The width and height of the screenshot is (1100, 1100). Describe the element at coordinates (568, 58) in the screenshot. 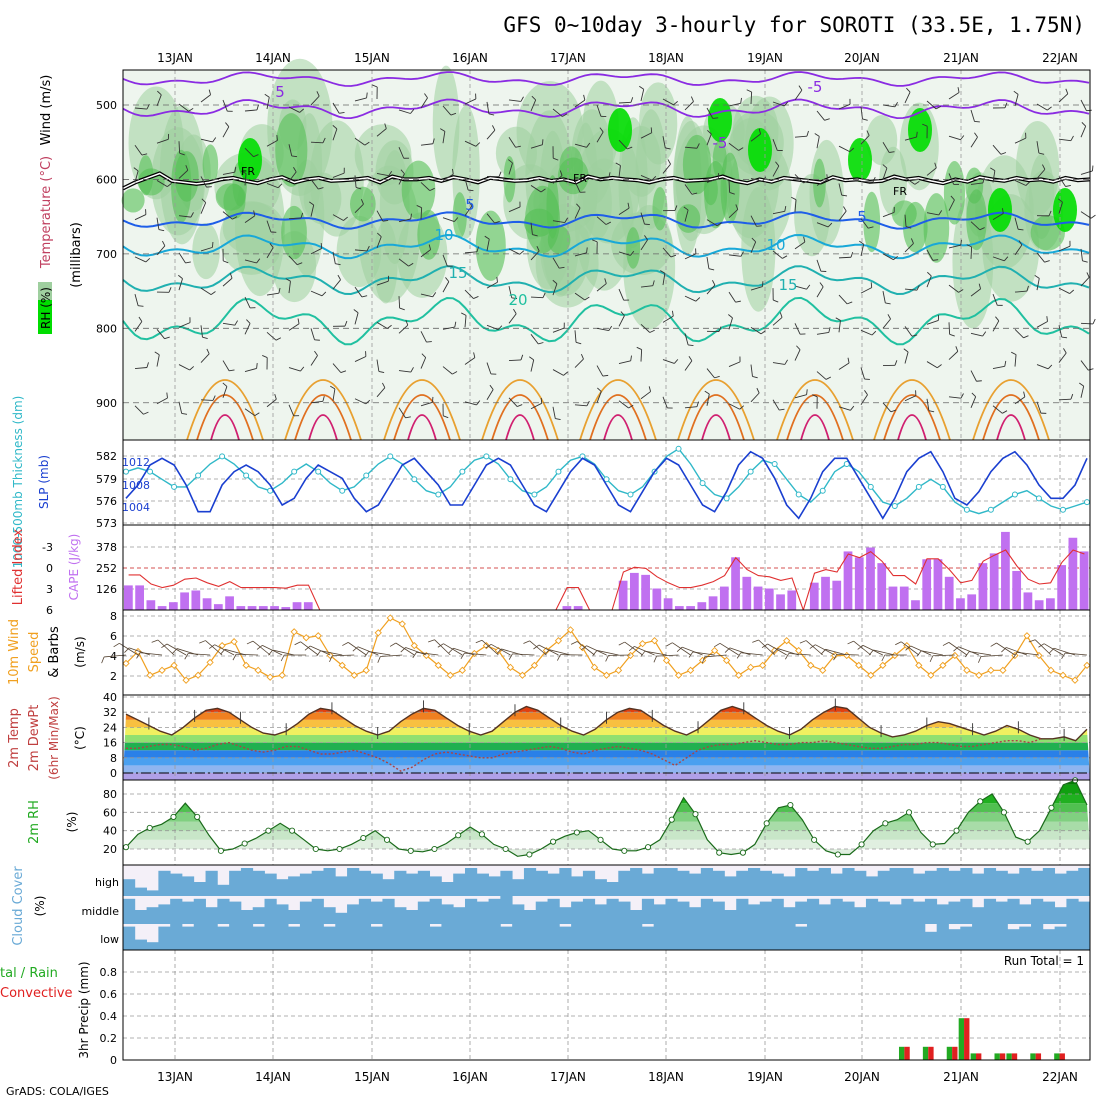

I see `date-label-top: 17JAN` at that location.